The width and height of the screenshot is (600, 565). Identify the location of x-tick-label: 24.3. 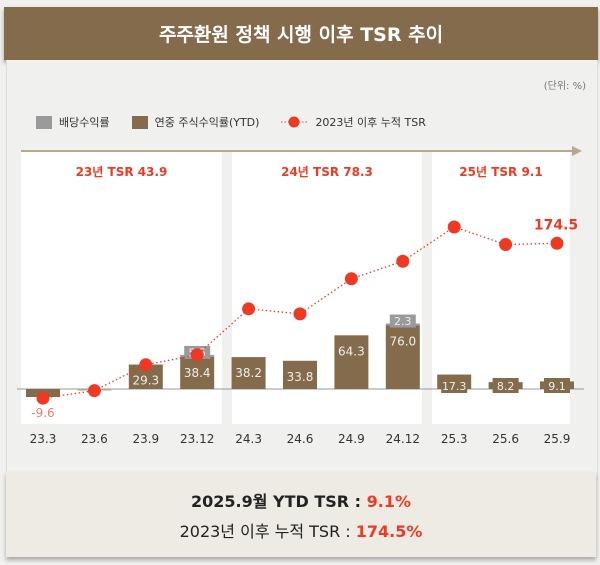
(248, 439).